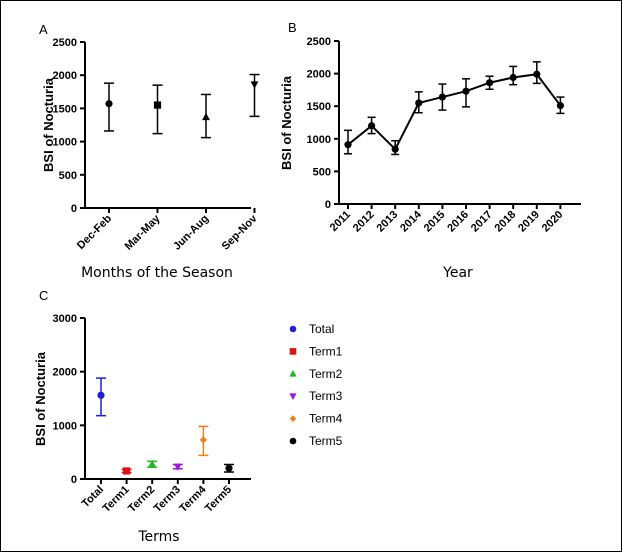 The image size is (622, 552). I want to click on x-tick-label: 2017, so click(482, 222).